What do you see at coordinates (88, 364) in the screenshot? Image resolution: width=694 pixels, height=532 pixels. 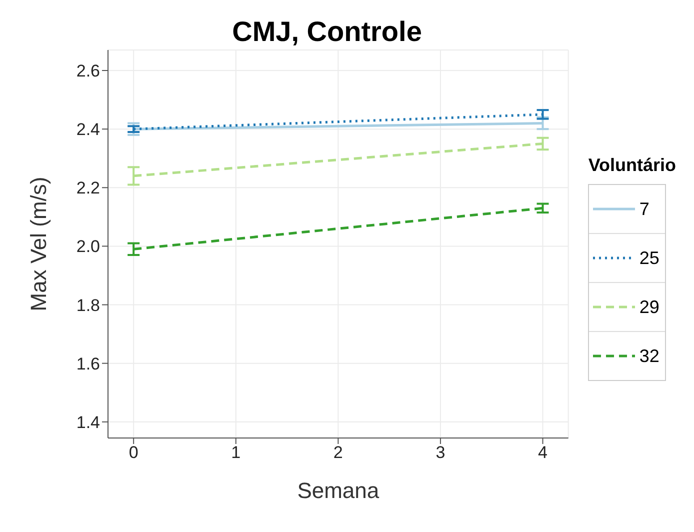 I see `y-tick-label: 1.6` at bounding box center [88, 364].